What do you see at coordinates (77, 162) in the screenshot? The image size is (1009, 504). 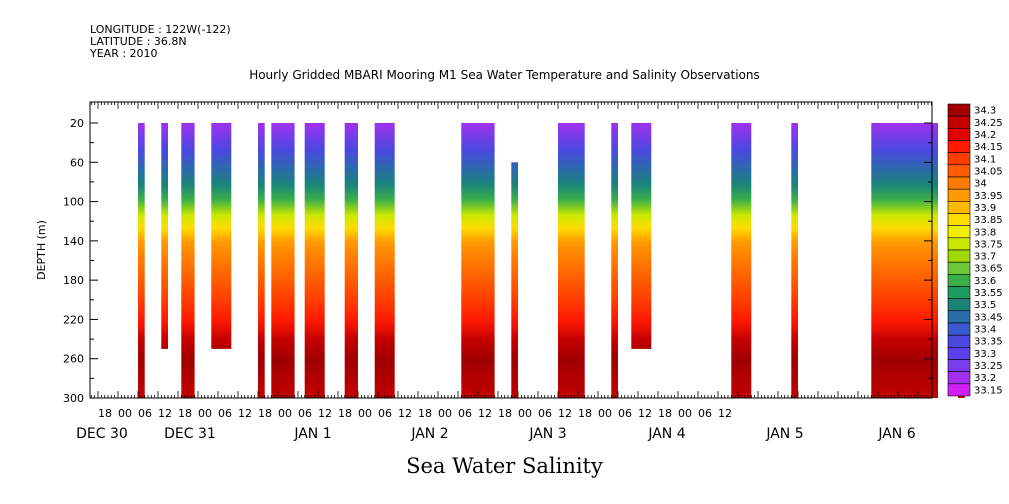 I see `y-tick-label: 60` at bounding box center [77, 162].